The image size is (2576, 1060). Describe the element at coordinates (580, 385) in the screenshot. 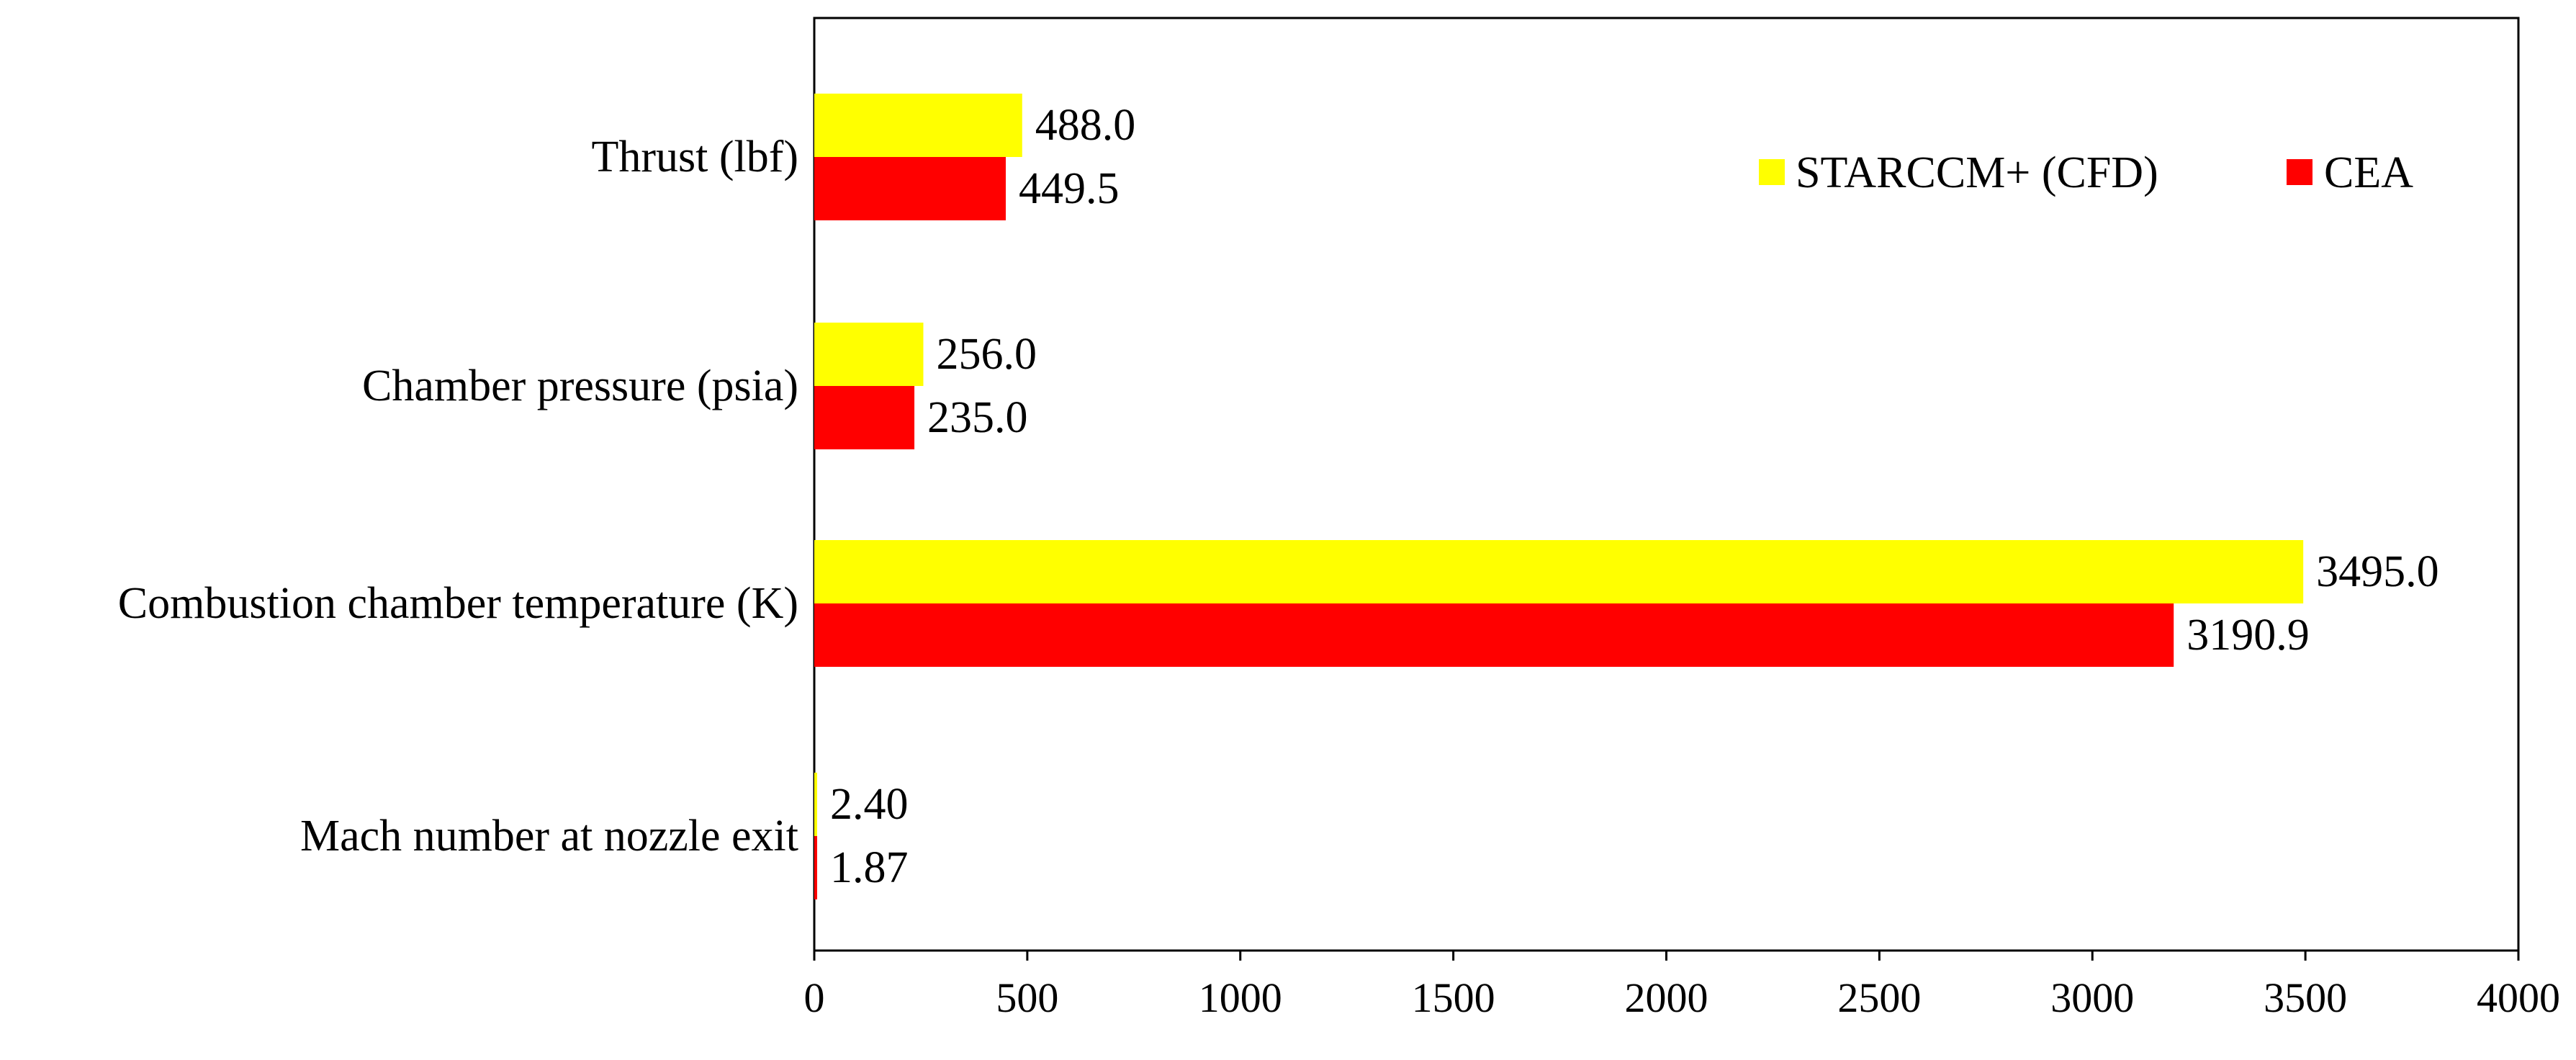

I see `category-label: Chamber pressure (psia)` at that location.